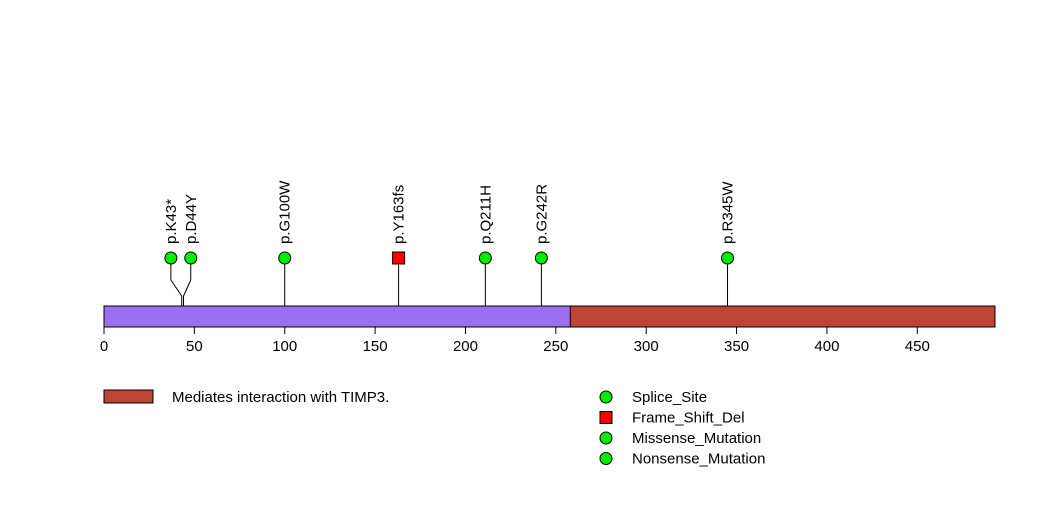 The height and width of the screenshot is (524, 1047). Describe the element at coordinates (449, 258) in the screenshot. I see `mutation-markers` at that location.